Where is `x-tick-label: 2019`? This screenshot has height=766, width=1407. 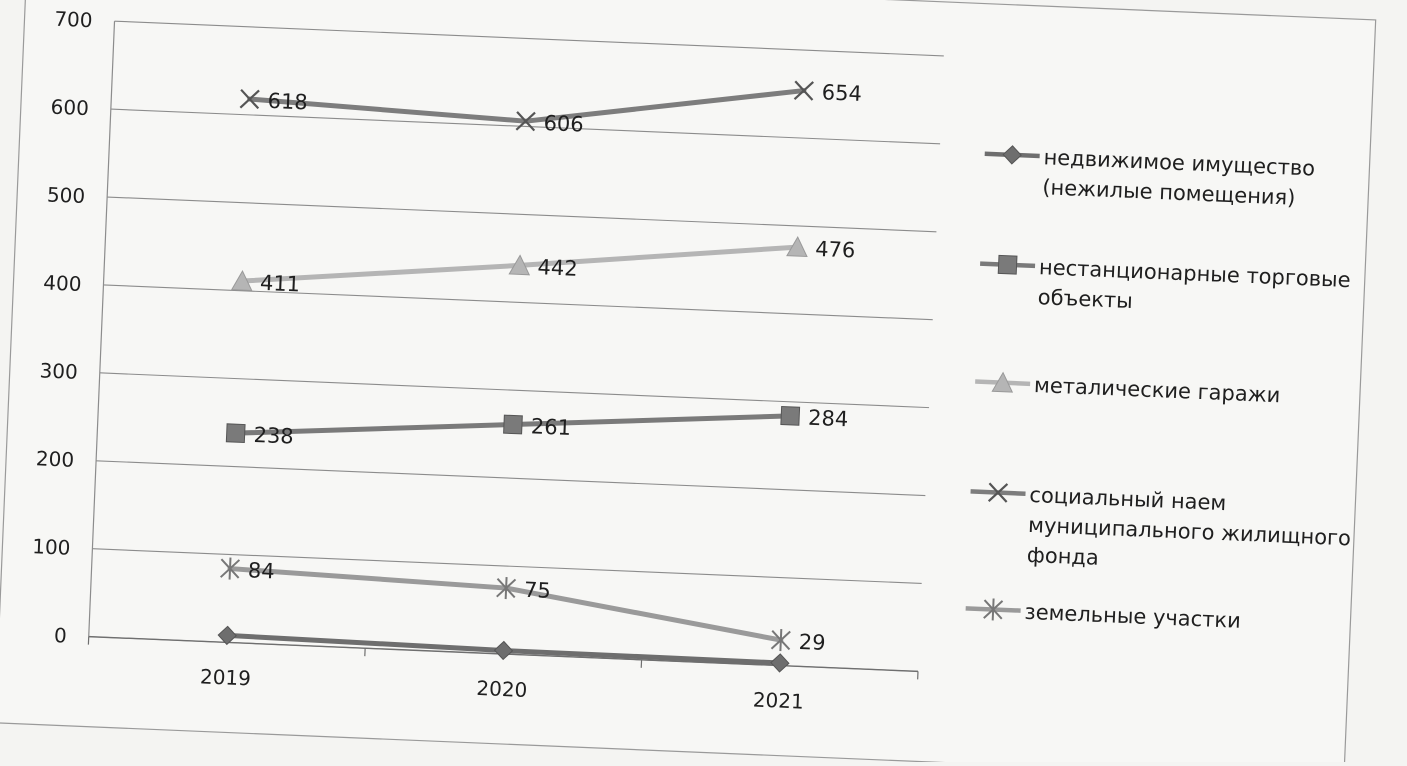
x-tick-label: 2019 is located at coordinates (226, 677).